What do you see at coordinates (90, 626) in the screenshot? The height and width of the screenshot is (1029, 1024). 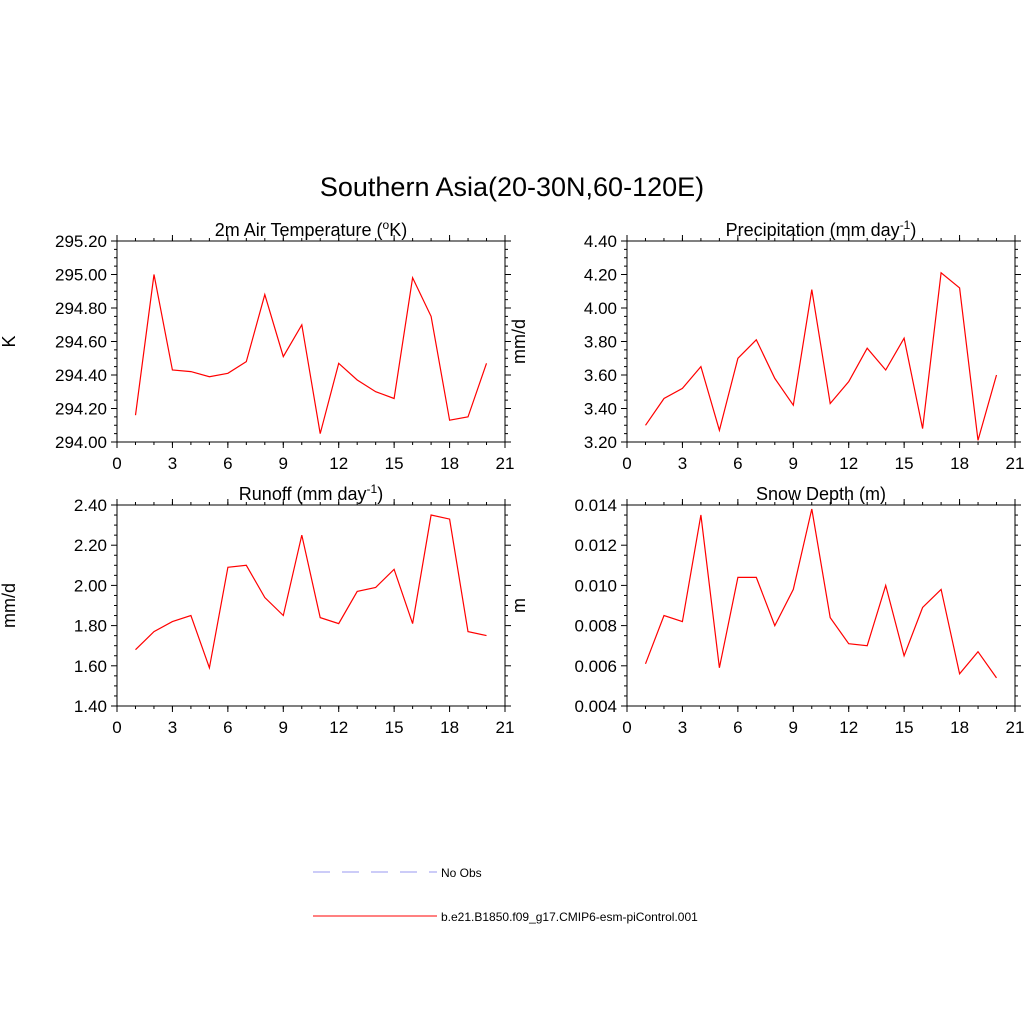 I see `y-tick-label: 1.80` at bounding box center [90, 626].